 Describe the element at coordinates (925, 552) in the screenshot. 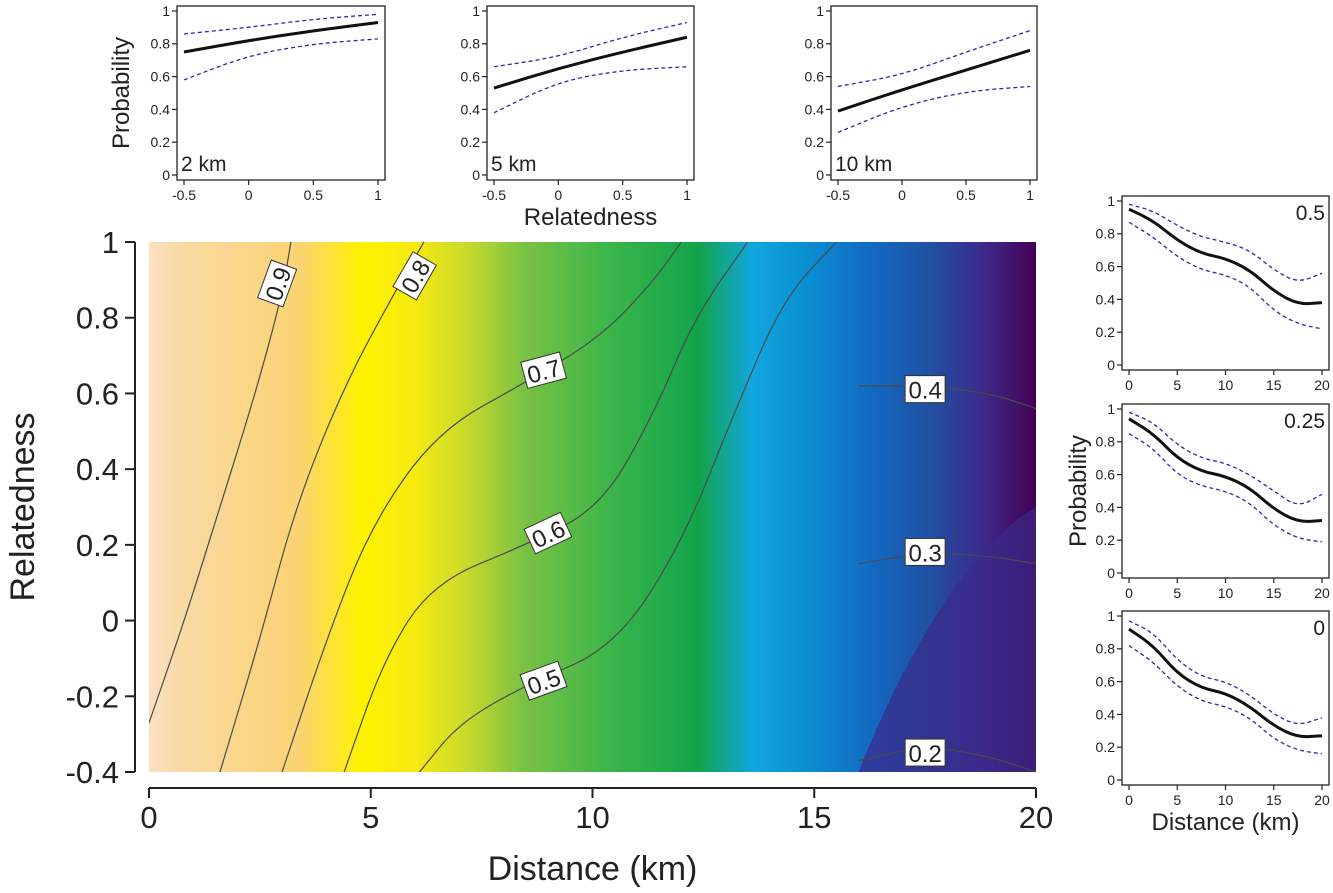

I see `contour-label-0.3: 0.3` at that location.